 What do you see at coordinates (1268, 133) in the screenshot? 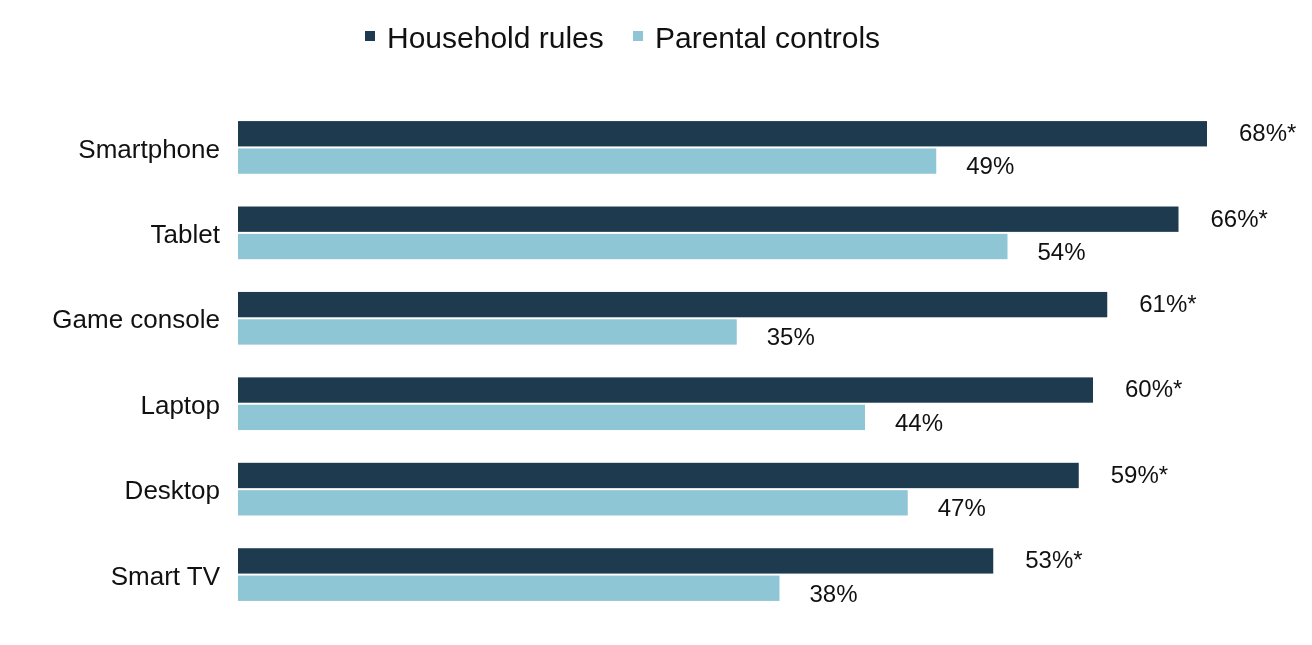
I see `data-label: 68%*` at bounding box center [1268, 133].